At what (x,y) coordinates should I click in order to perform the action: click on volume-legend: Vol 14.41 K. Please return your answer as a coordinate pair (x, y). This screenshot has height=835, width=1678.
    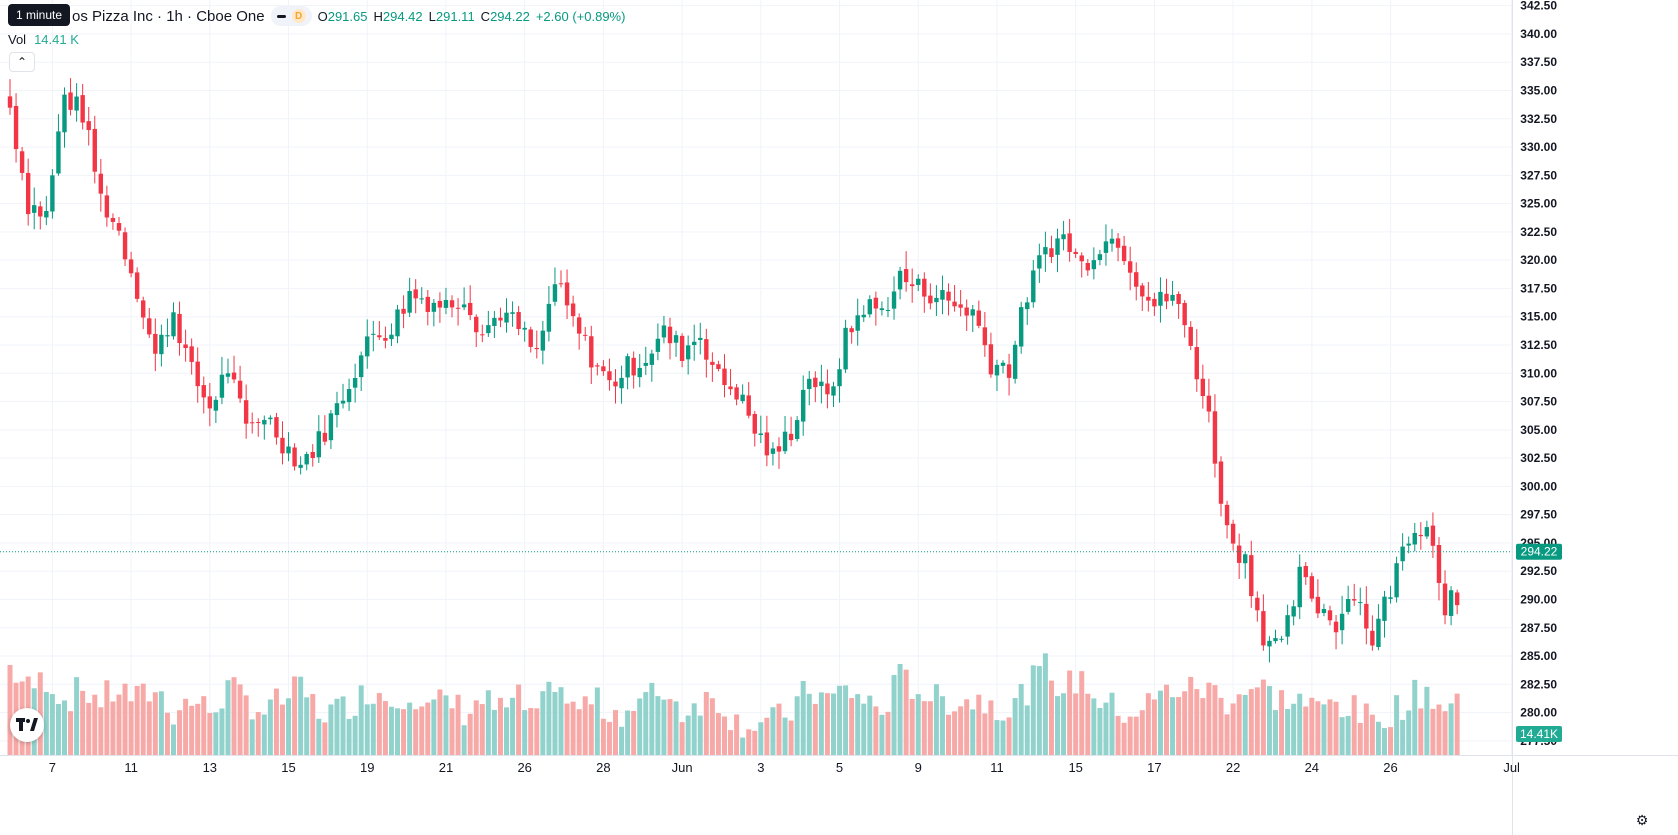
    Looking at the image, I should click on (43, 39).